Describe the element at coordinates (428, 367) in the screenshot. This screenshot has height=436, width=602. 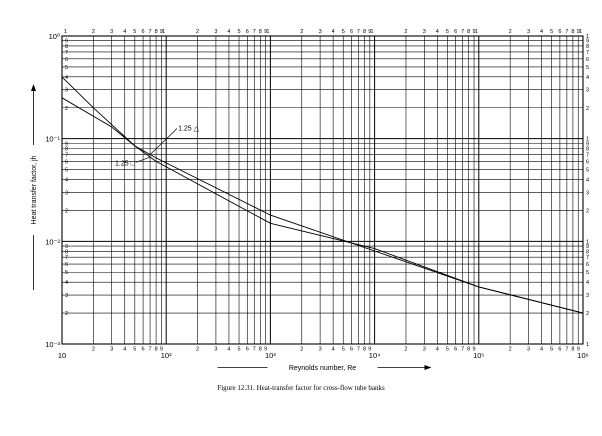
I see `x-axis-arrowhead` at that location.